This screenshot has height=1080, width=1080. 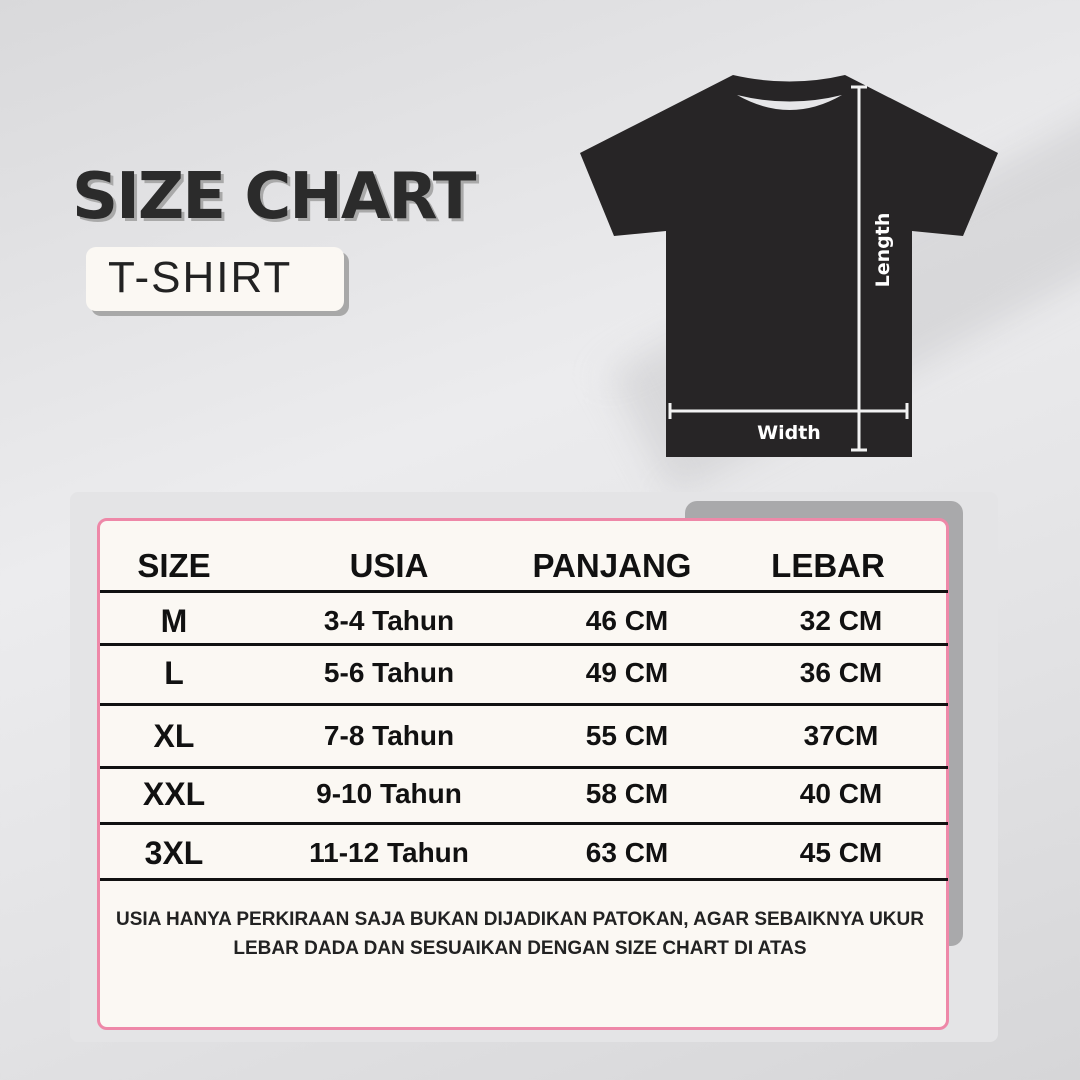 I want to click on table-cell: 37CM, so click(x=841, y=735).